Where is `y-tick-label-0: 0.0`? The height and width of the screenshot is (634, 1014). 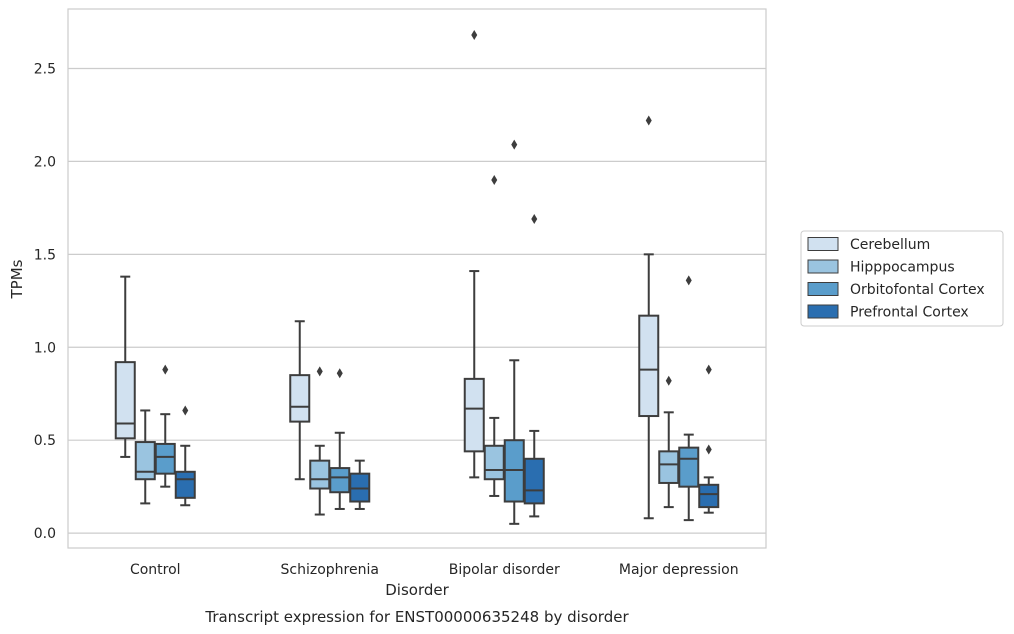 y-tick-label-0: 0.0 is located at coordinates (45, 534).